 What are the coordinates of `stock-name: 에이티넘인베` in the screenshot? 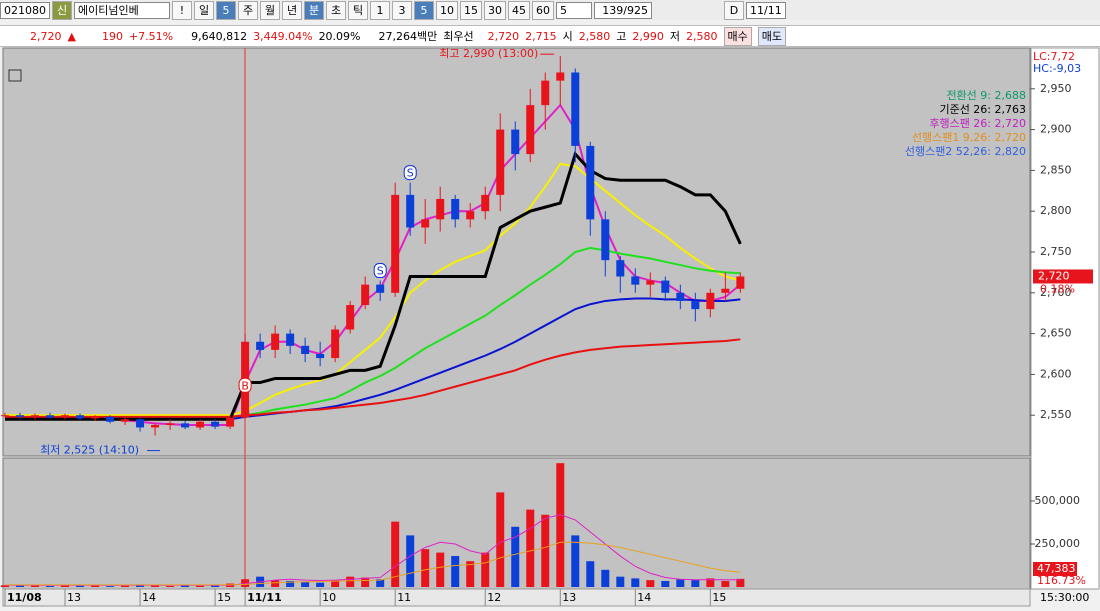 It's located at (122, 10).